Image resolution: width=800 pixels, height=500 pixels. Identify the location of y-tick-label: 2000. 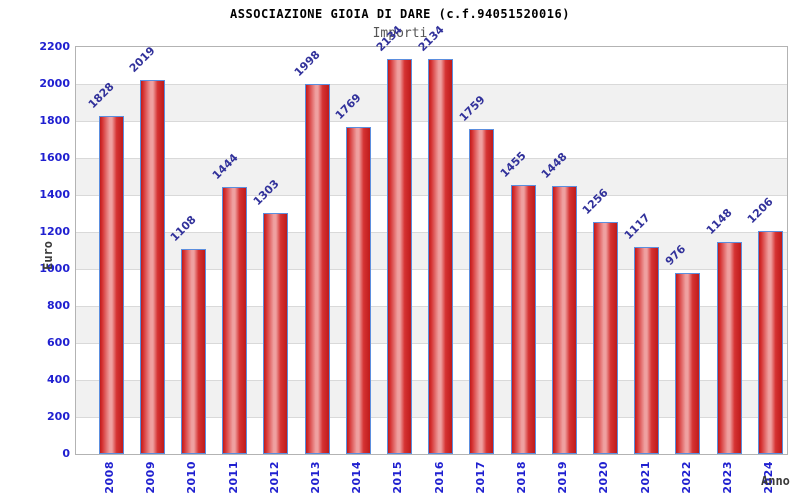
(54, 83).